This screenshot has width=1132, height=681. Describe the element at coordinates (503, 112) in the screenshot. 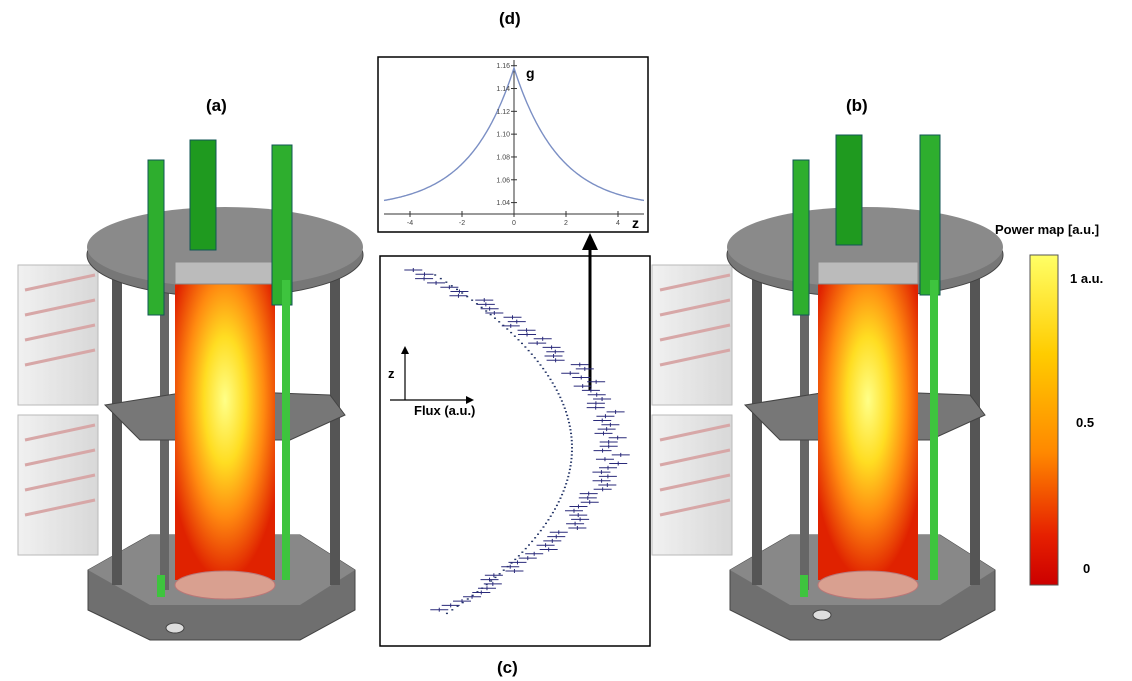

I see `chart-y-tick-label: 1.12` at that location.